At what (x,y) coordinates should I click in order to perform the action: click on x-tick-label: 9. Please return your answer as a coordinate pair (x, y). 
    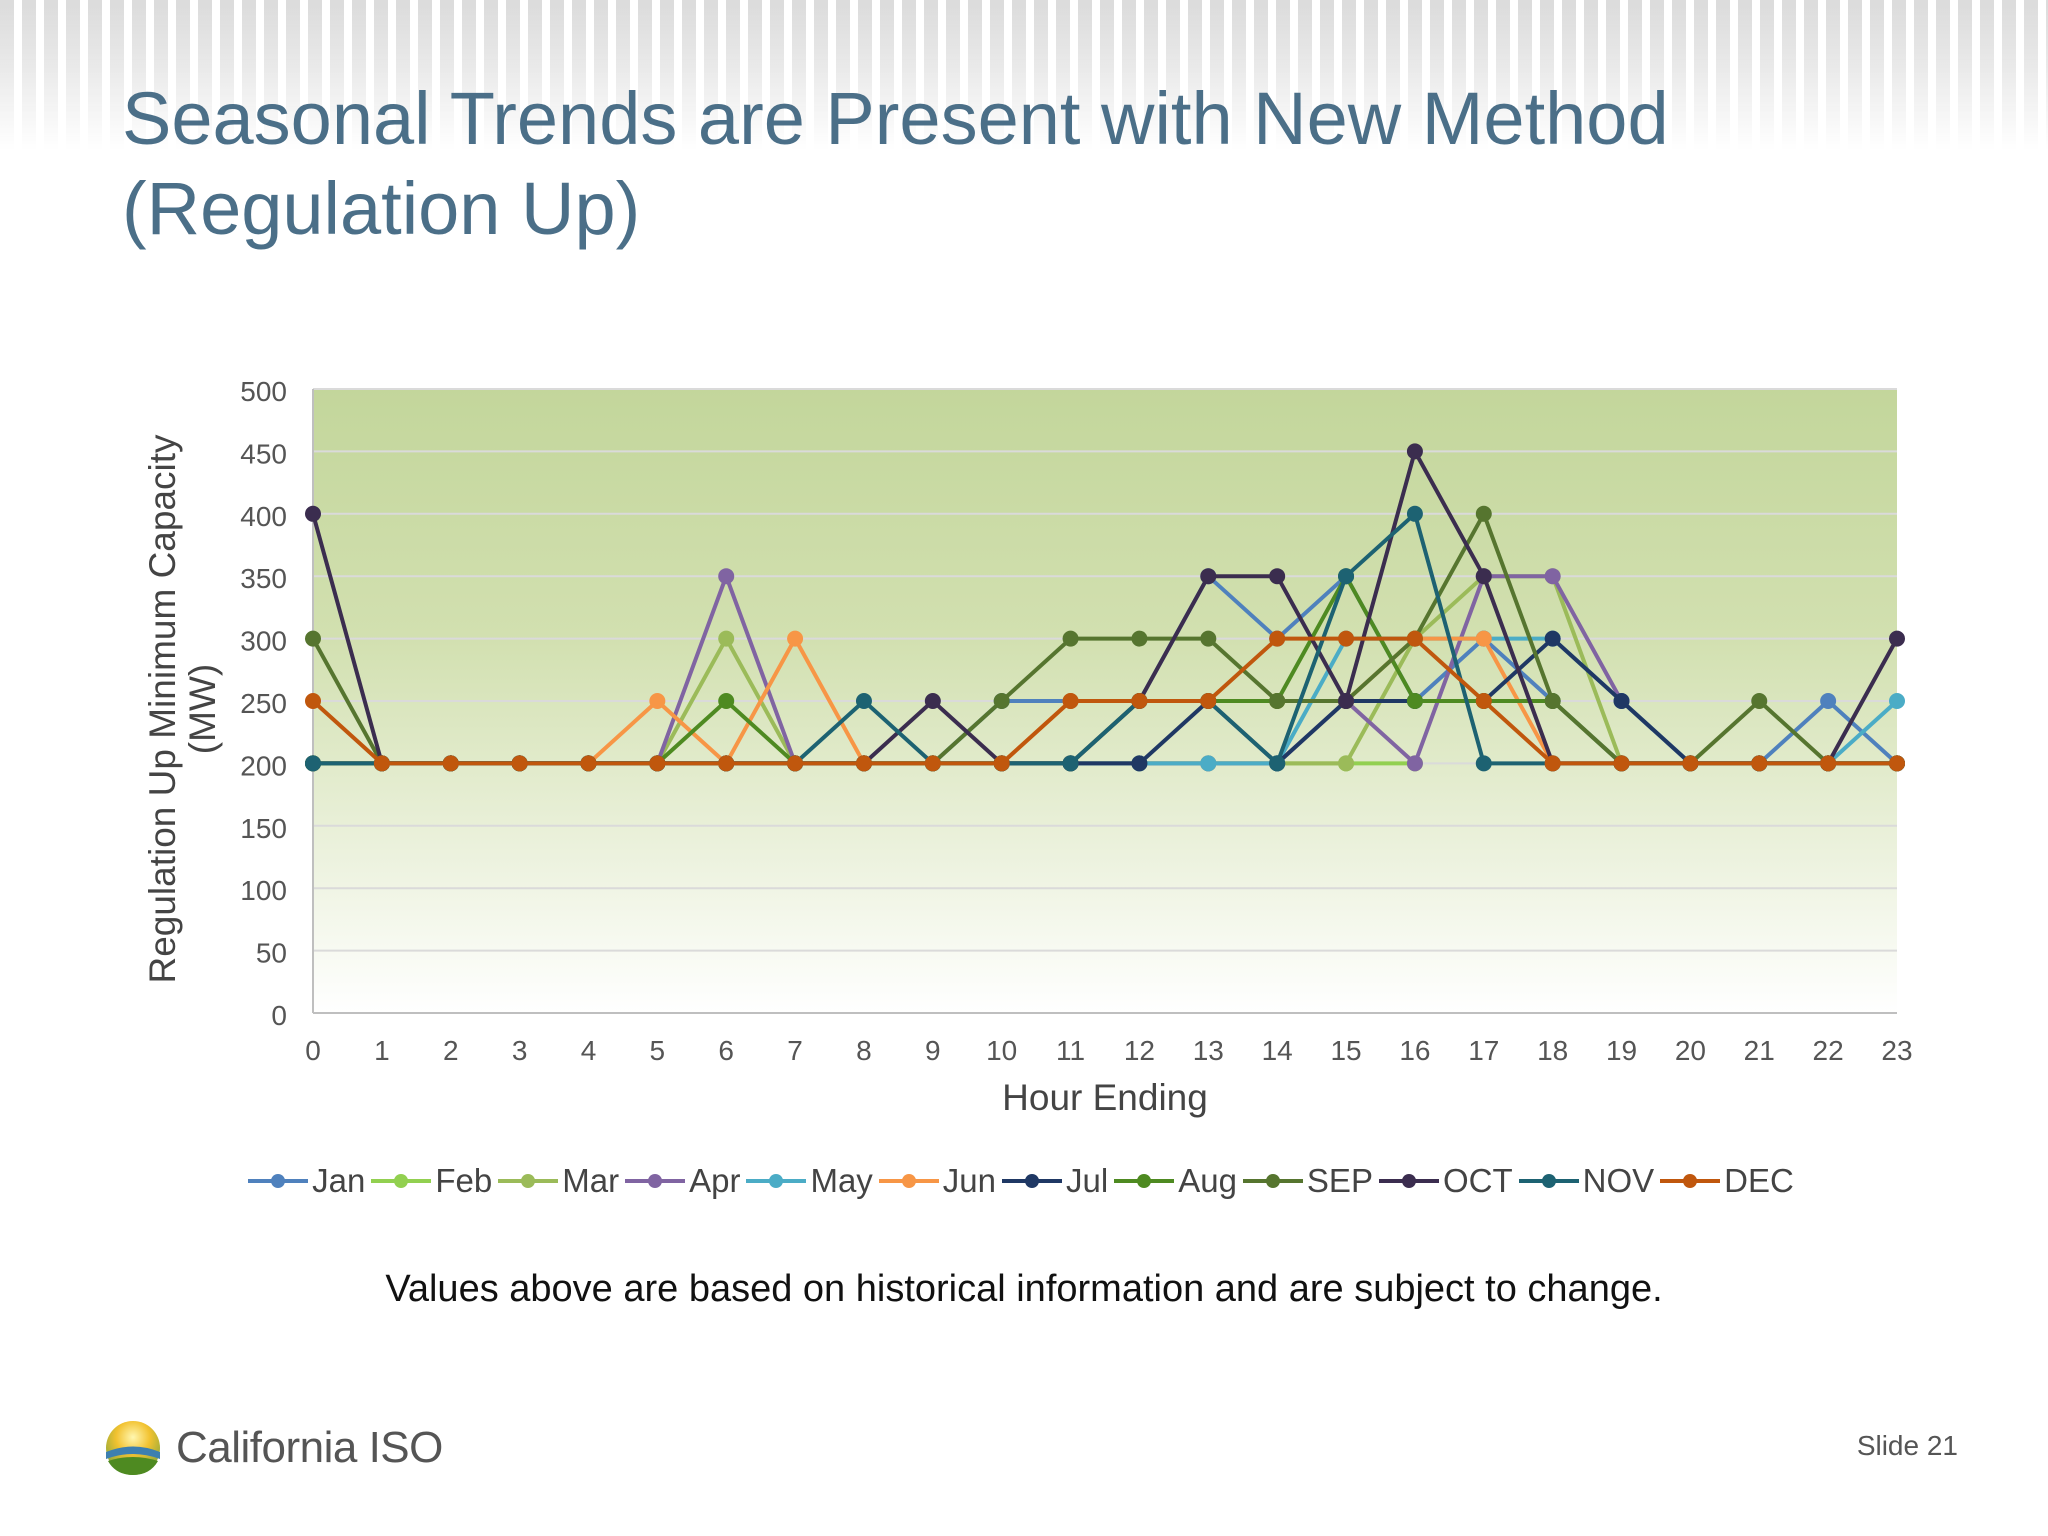
    Looking at the image, I should click on (933, 1050).